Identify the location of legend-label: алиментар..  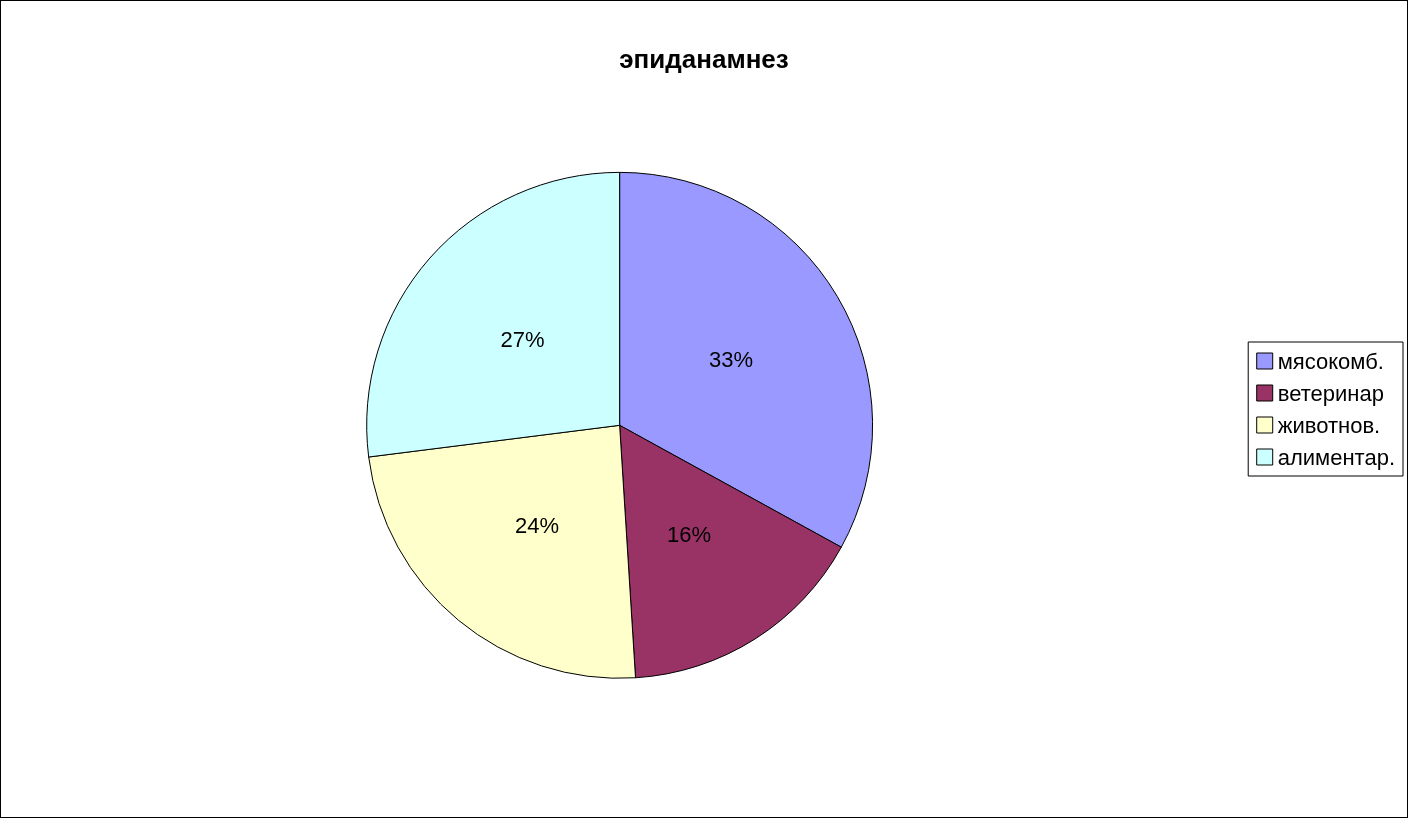
(1336, 457).